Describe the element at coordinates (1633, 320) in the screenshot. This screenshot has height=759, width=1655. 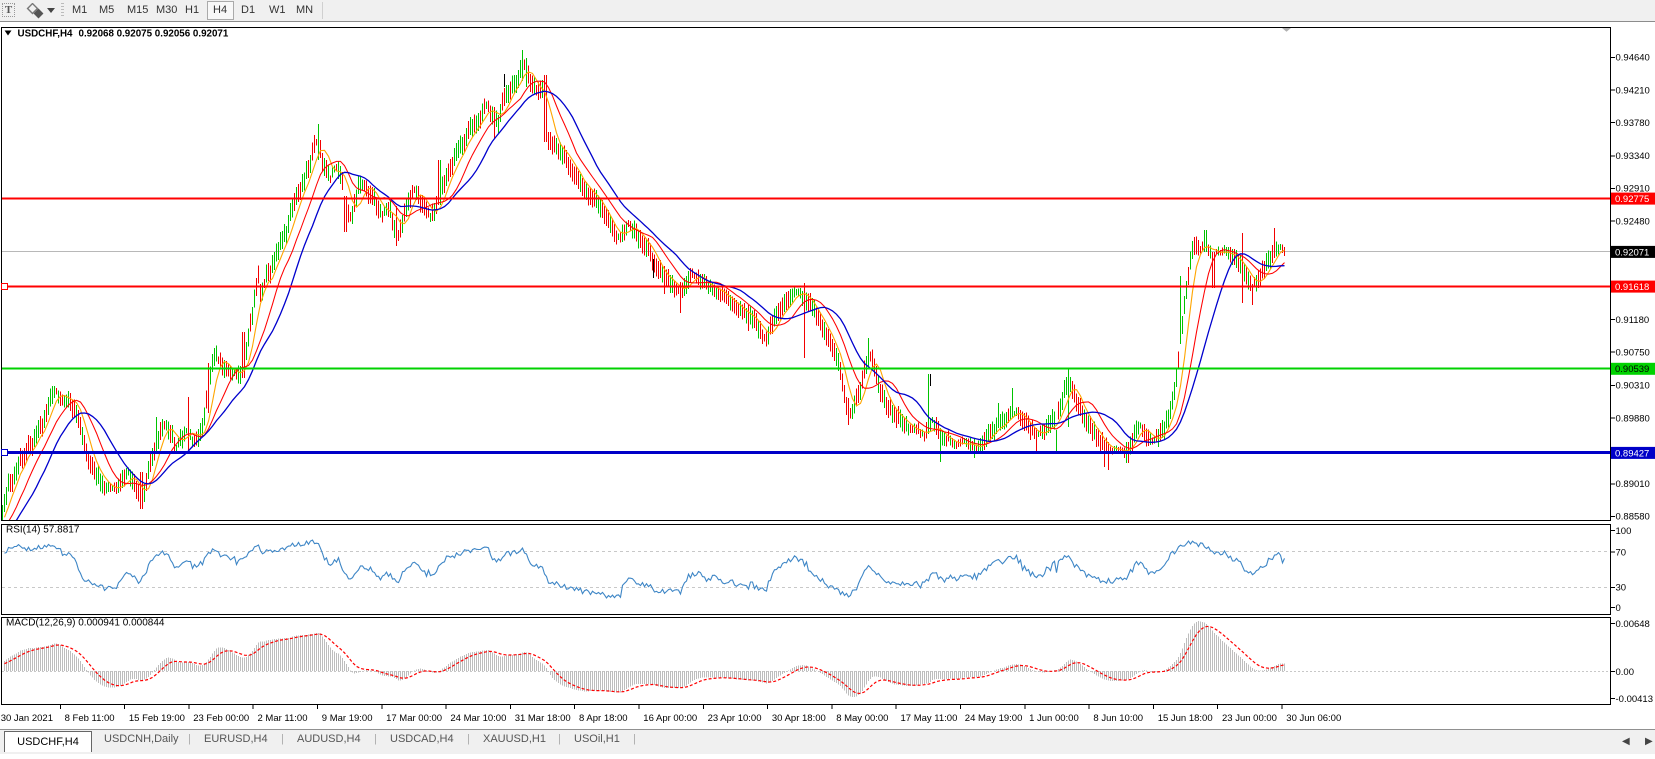
I see `svg-text: 0.91180` at that location.